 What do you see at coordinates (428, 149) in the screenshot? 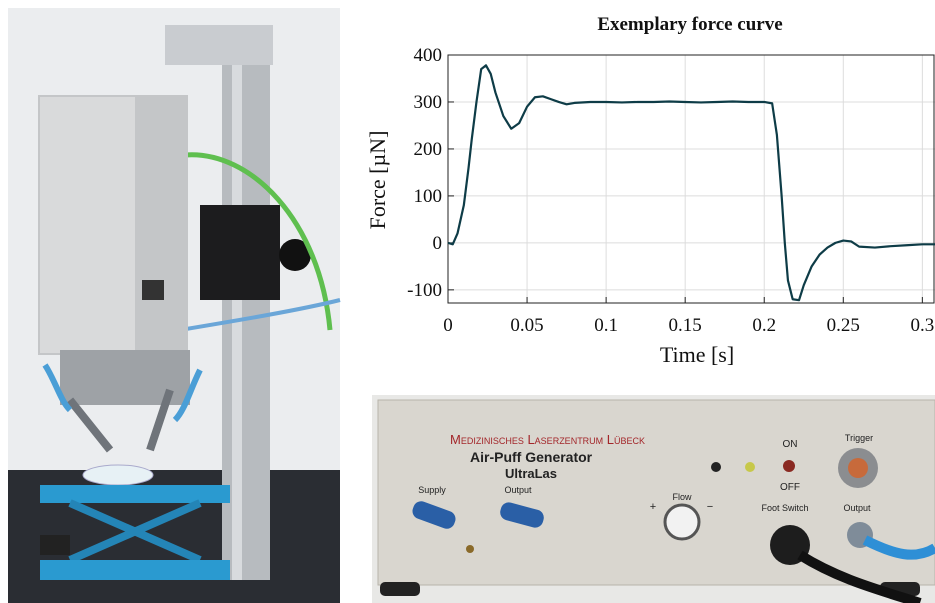
I see `y-tick-label: 200` at bounding box center [428, 149].